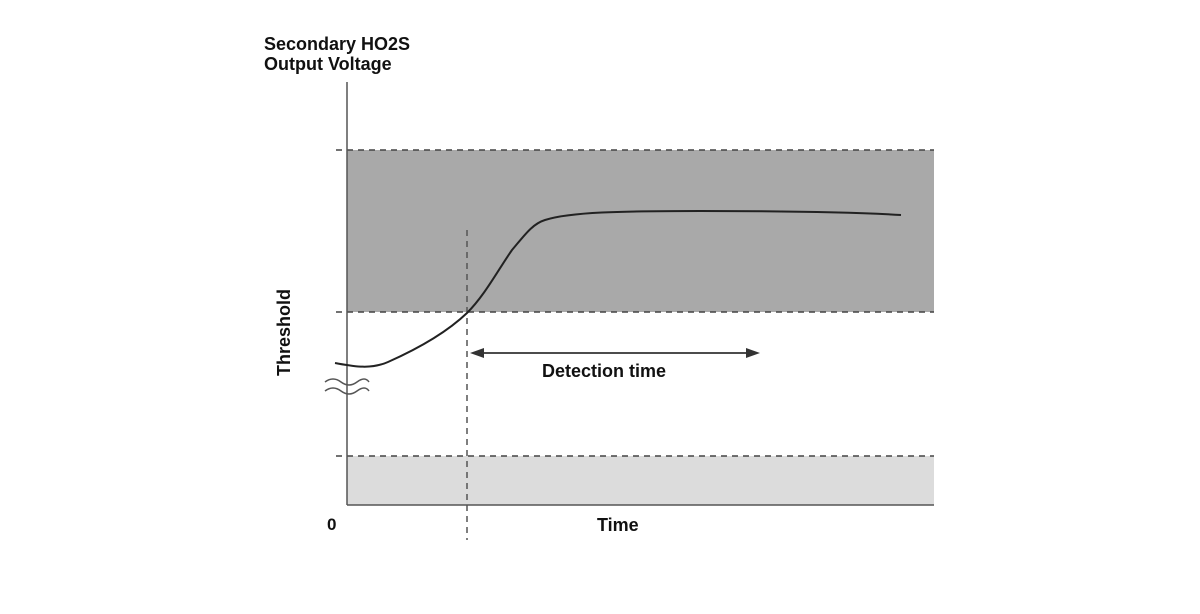  What do you see at coordinates (640, 480) in the screenshot?
I see `lower-band` at bounding box center [640, 480].